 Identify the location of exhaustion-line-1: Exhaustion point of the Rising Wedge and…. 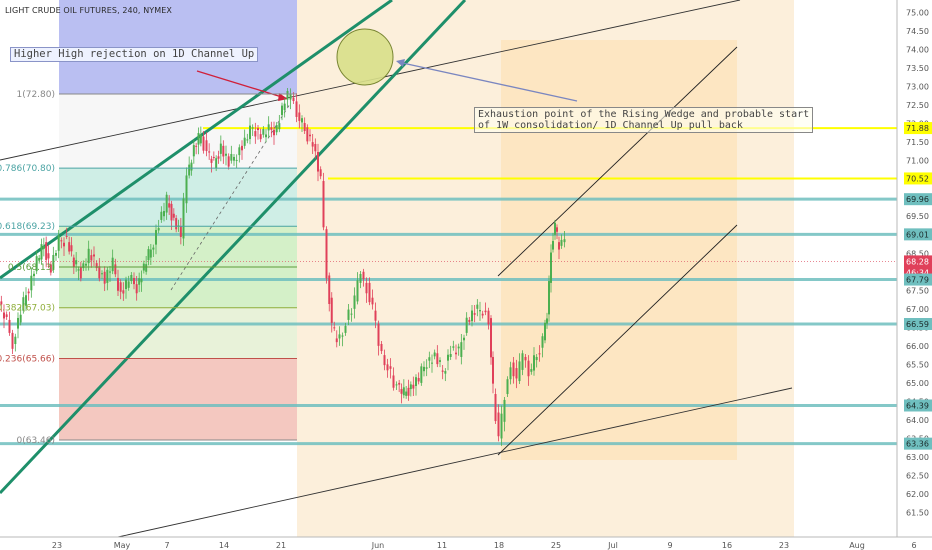
(644, 114).